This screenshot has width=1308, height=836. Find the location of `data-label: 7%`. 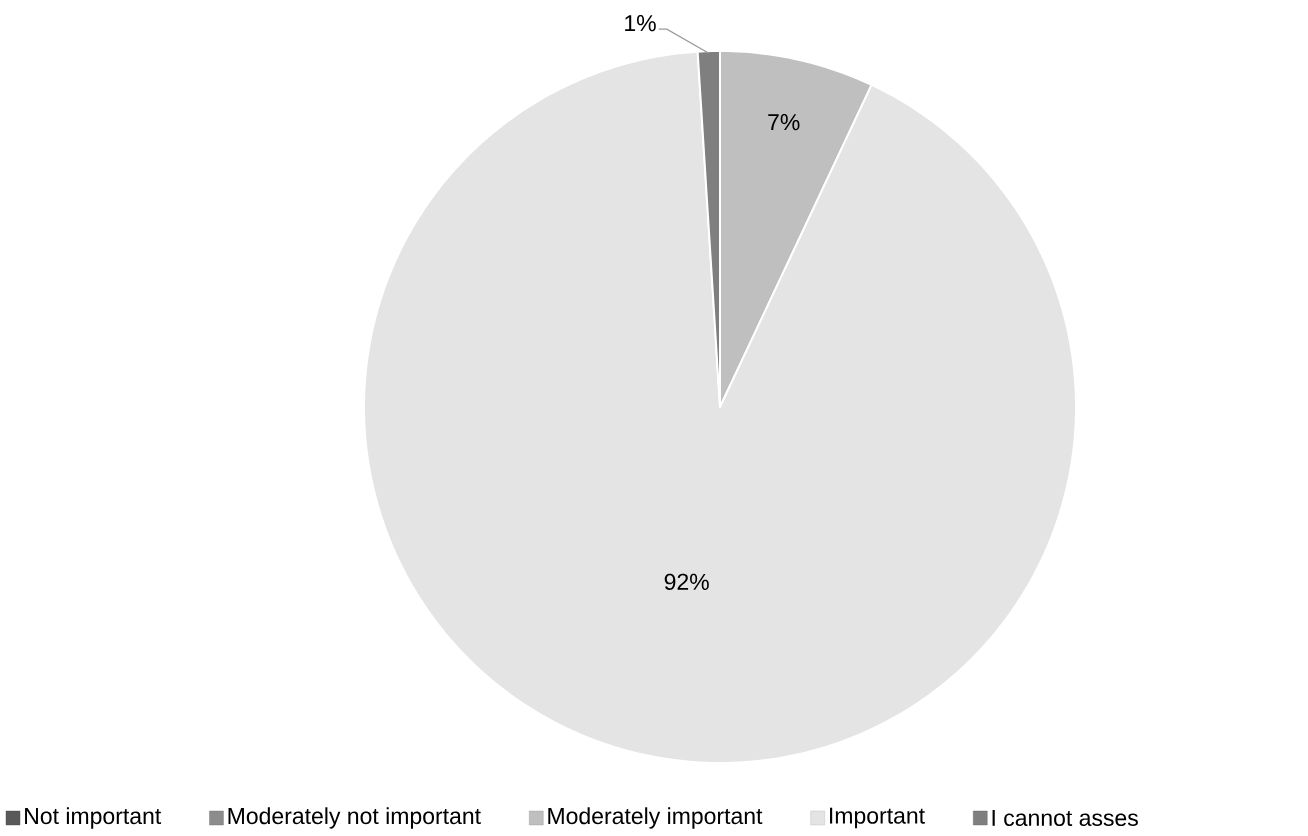

data-label: 7% is located at coordinates (784, 122).